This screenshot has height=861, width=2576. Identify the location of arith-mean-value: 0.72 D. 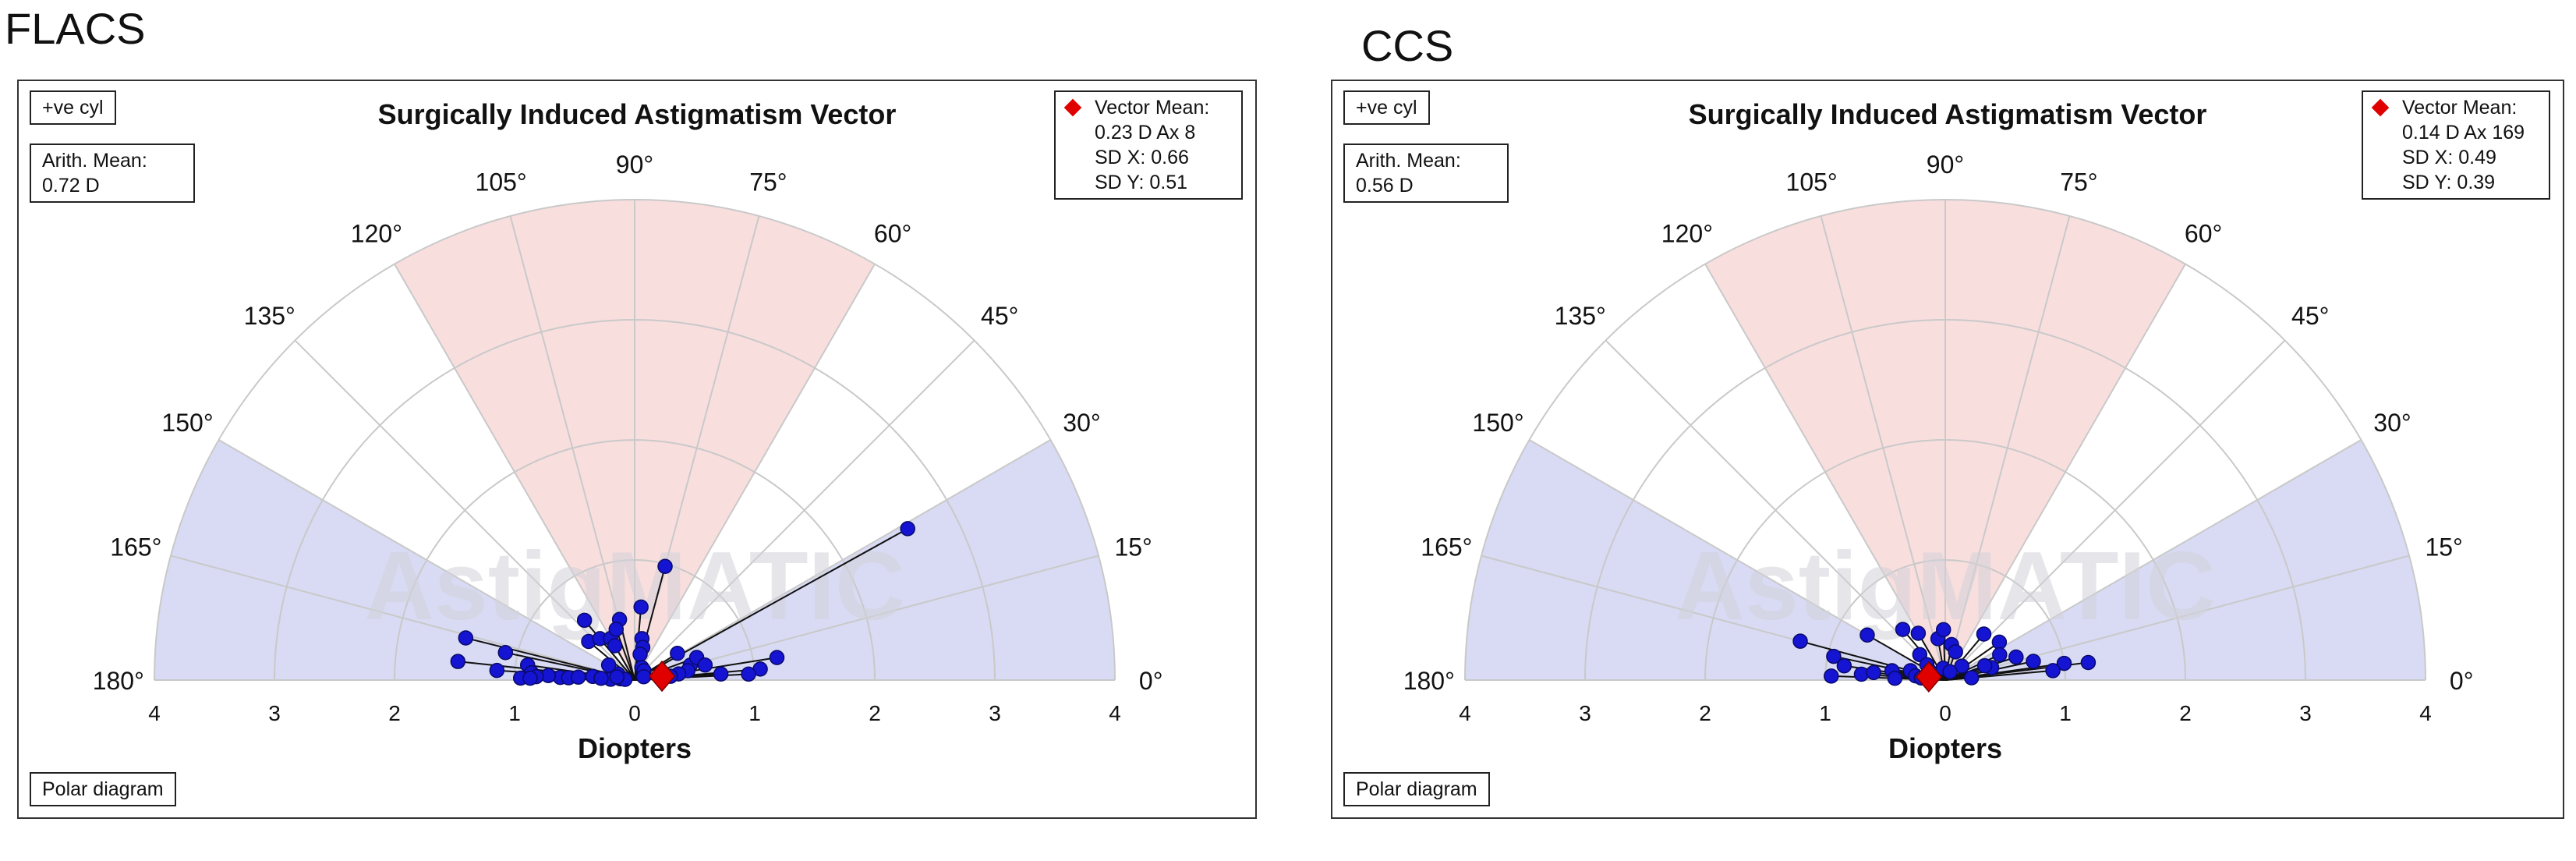
(71, 186).